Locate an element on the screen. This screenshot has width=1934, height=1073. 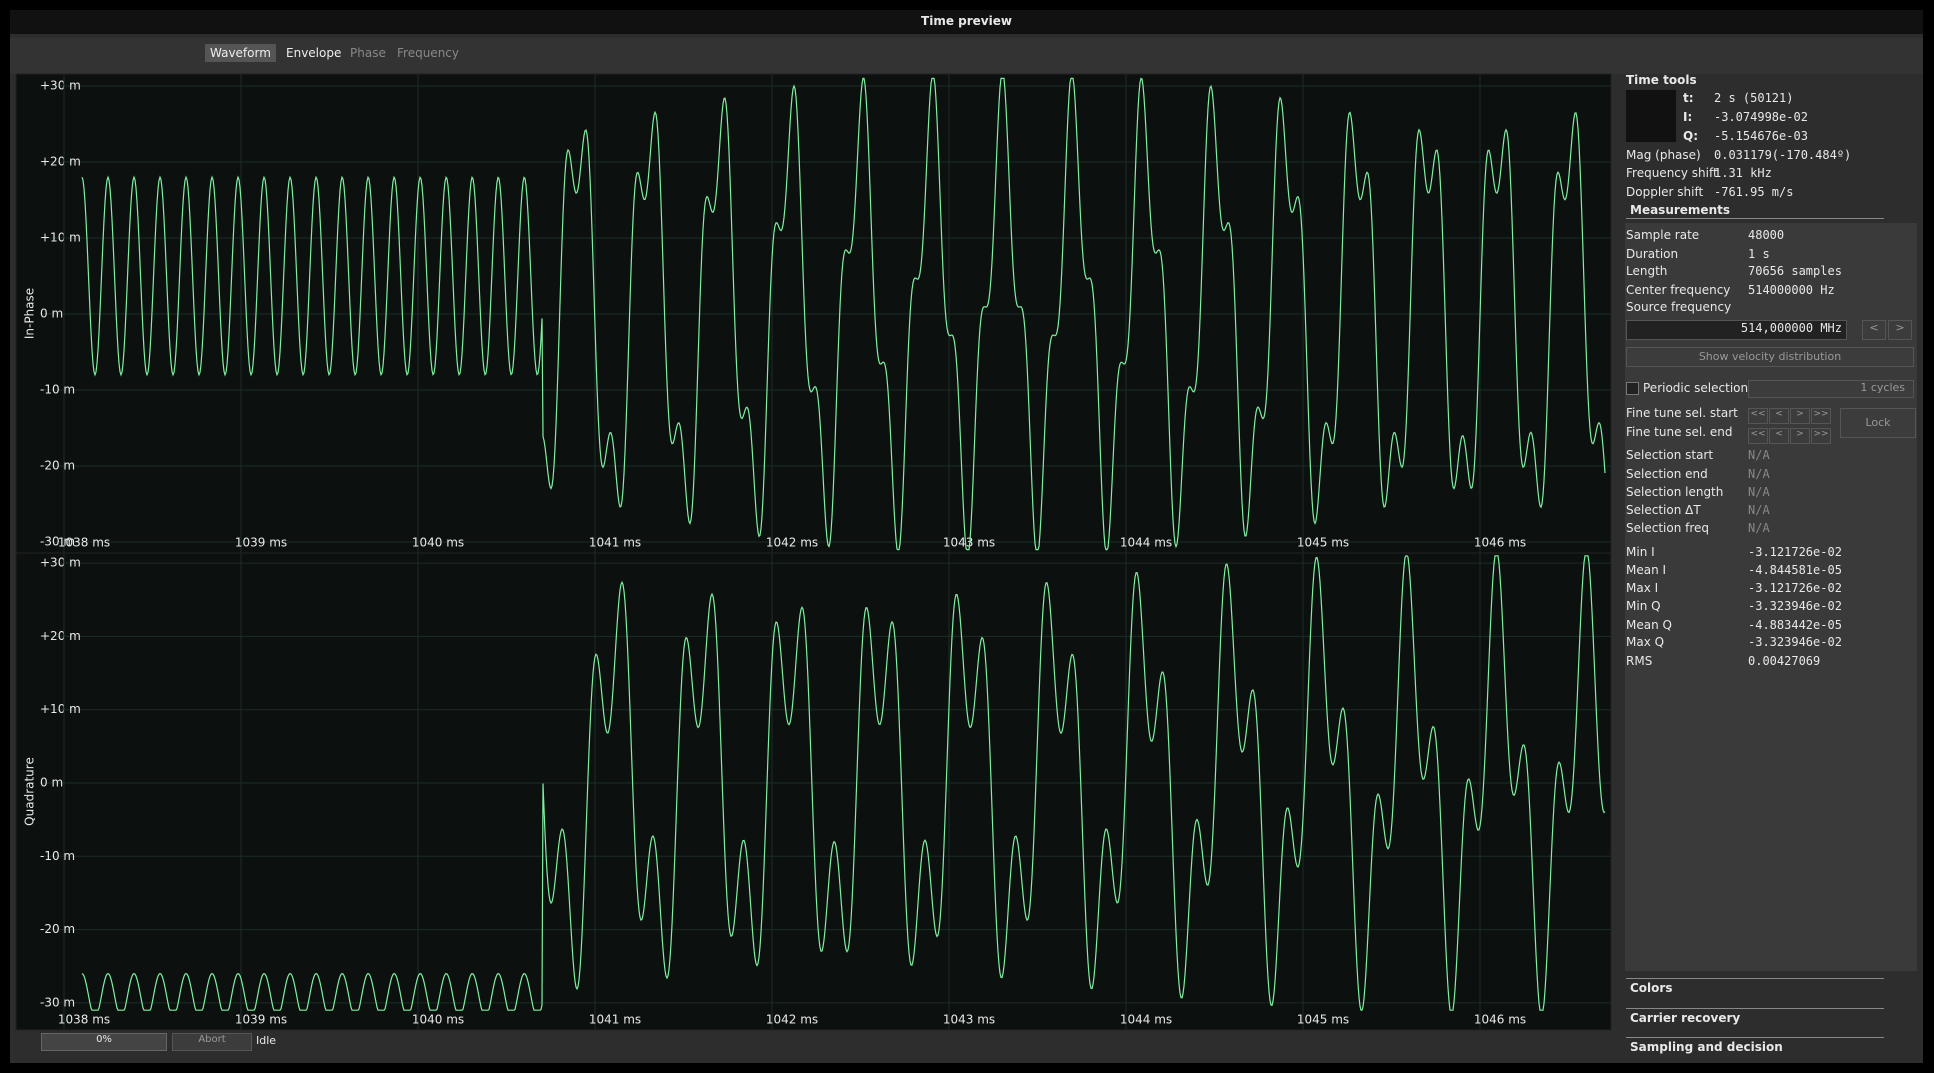
x-tick-label: 1045 ms is located at coordinates (1323, 1020).